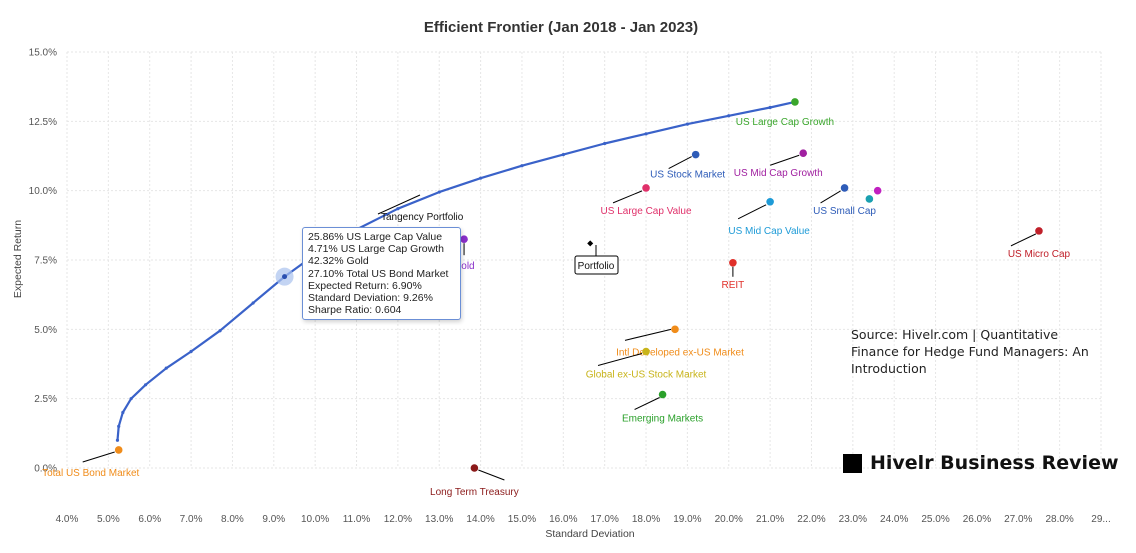  I want to click on asset-label: US Small Cap, so click(844, 211).